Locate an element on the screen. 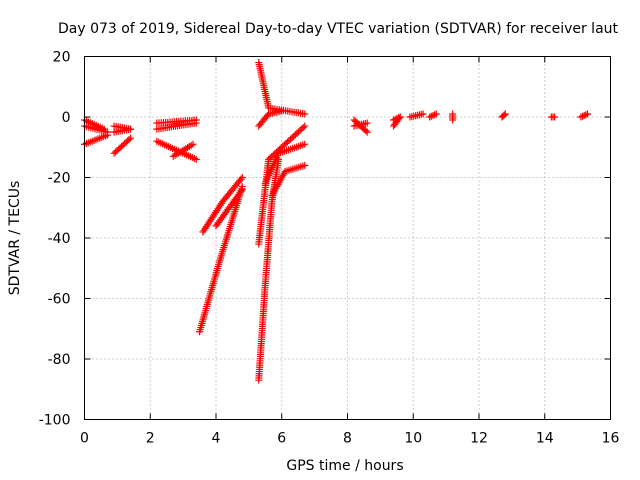 Image resolution: width=640 pixels, height=480 pixels. y-tick-label: 0 is located at coordinates (66, 118).